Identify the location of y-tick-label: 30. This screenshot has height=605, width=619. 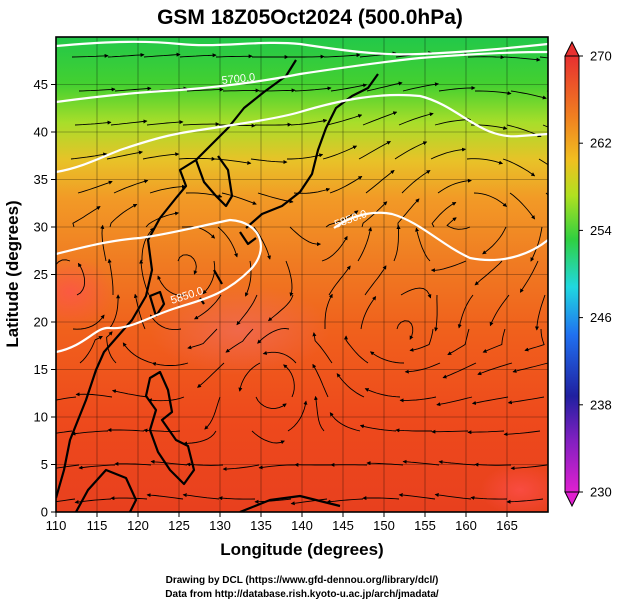
(41, 227).